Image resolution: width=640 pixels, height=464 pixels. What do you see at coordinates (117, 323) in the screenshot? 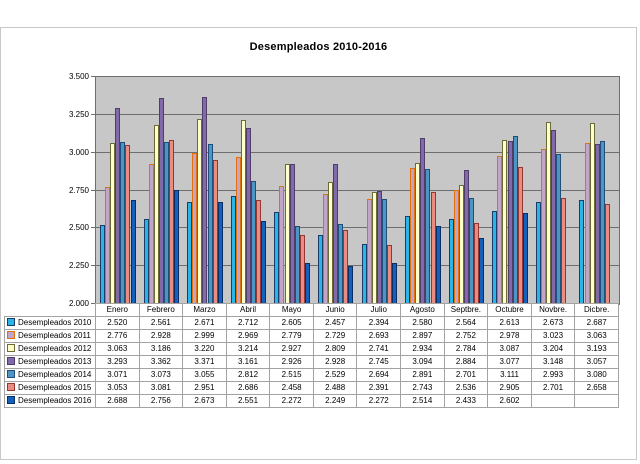
I see `value-cell: 2.520` at bounding box center [117, 323].